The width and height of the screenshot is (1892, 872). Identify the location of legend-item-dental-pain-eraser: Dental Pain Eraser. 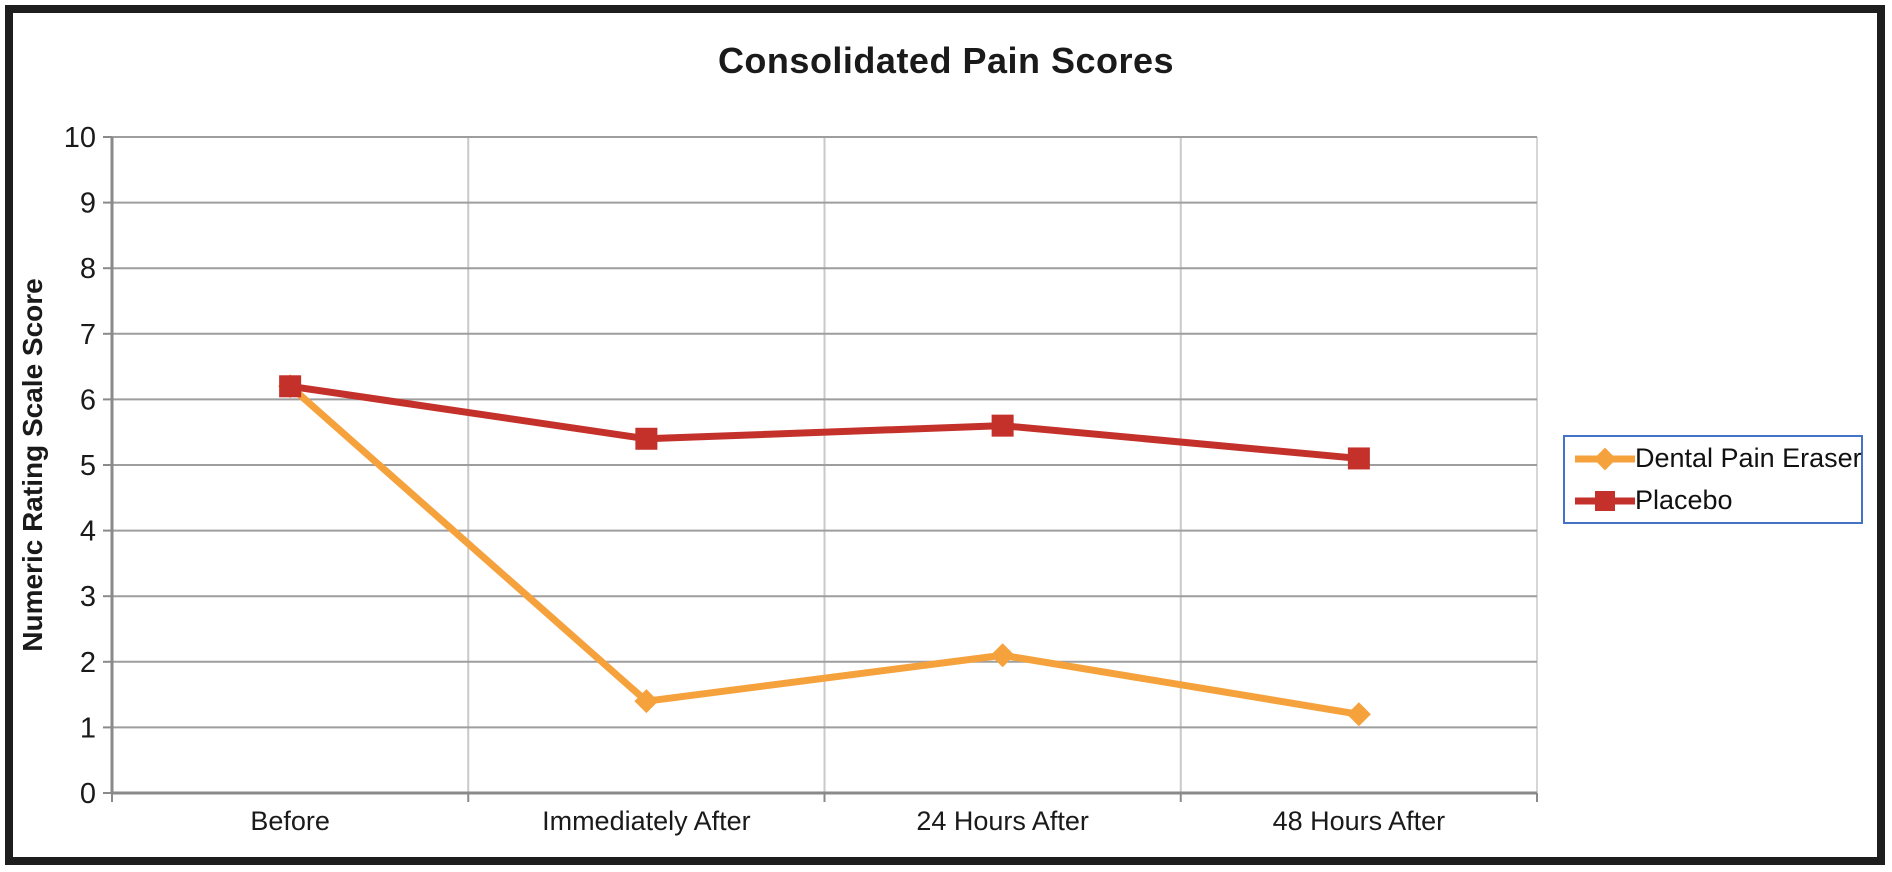
(1718, 459).